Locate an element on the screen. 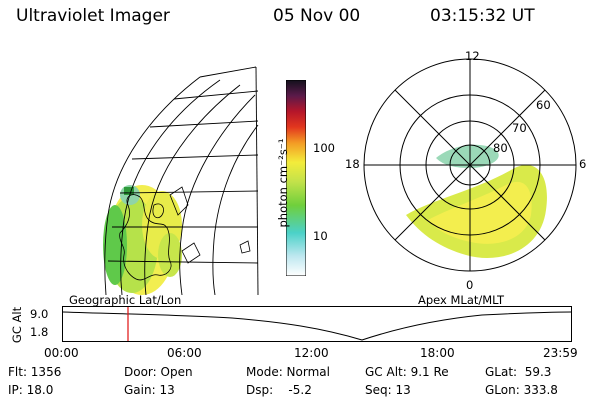 This screenshot has height=400, width=600. glat-value: GLat: 59.3 is located at coordinates (518, 372).